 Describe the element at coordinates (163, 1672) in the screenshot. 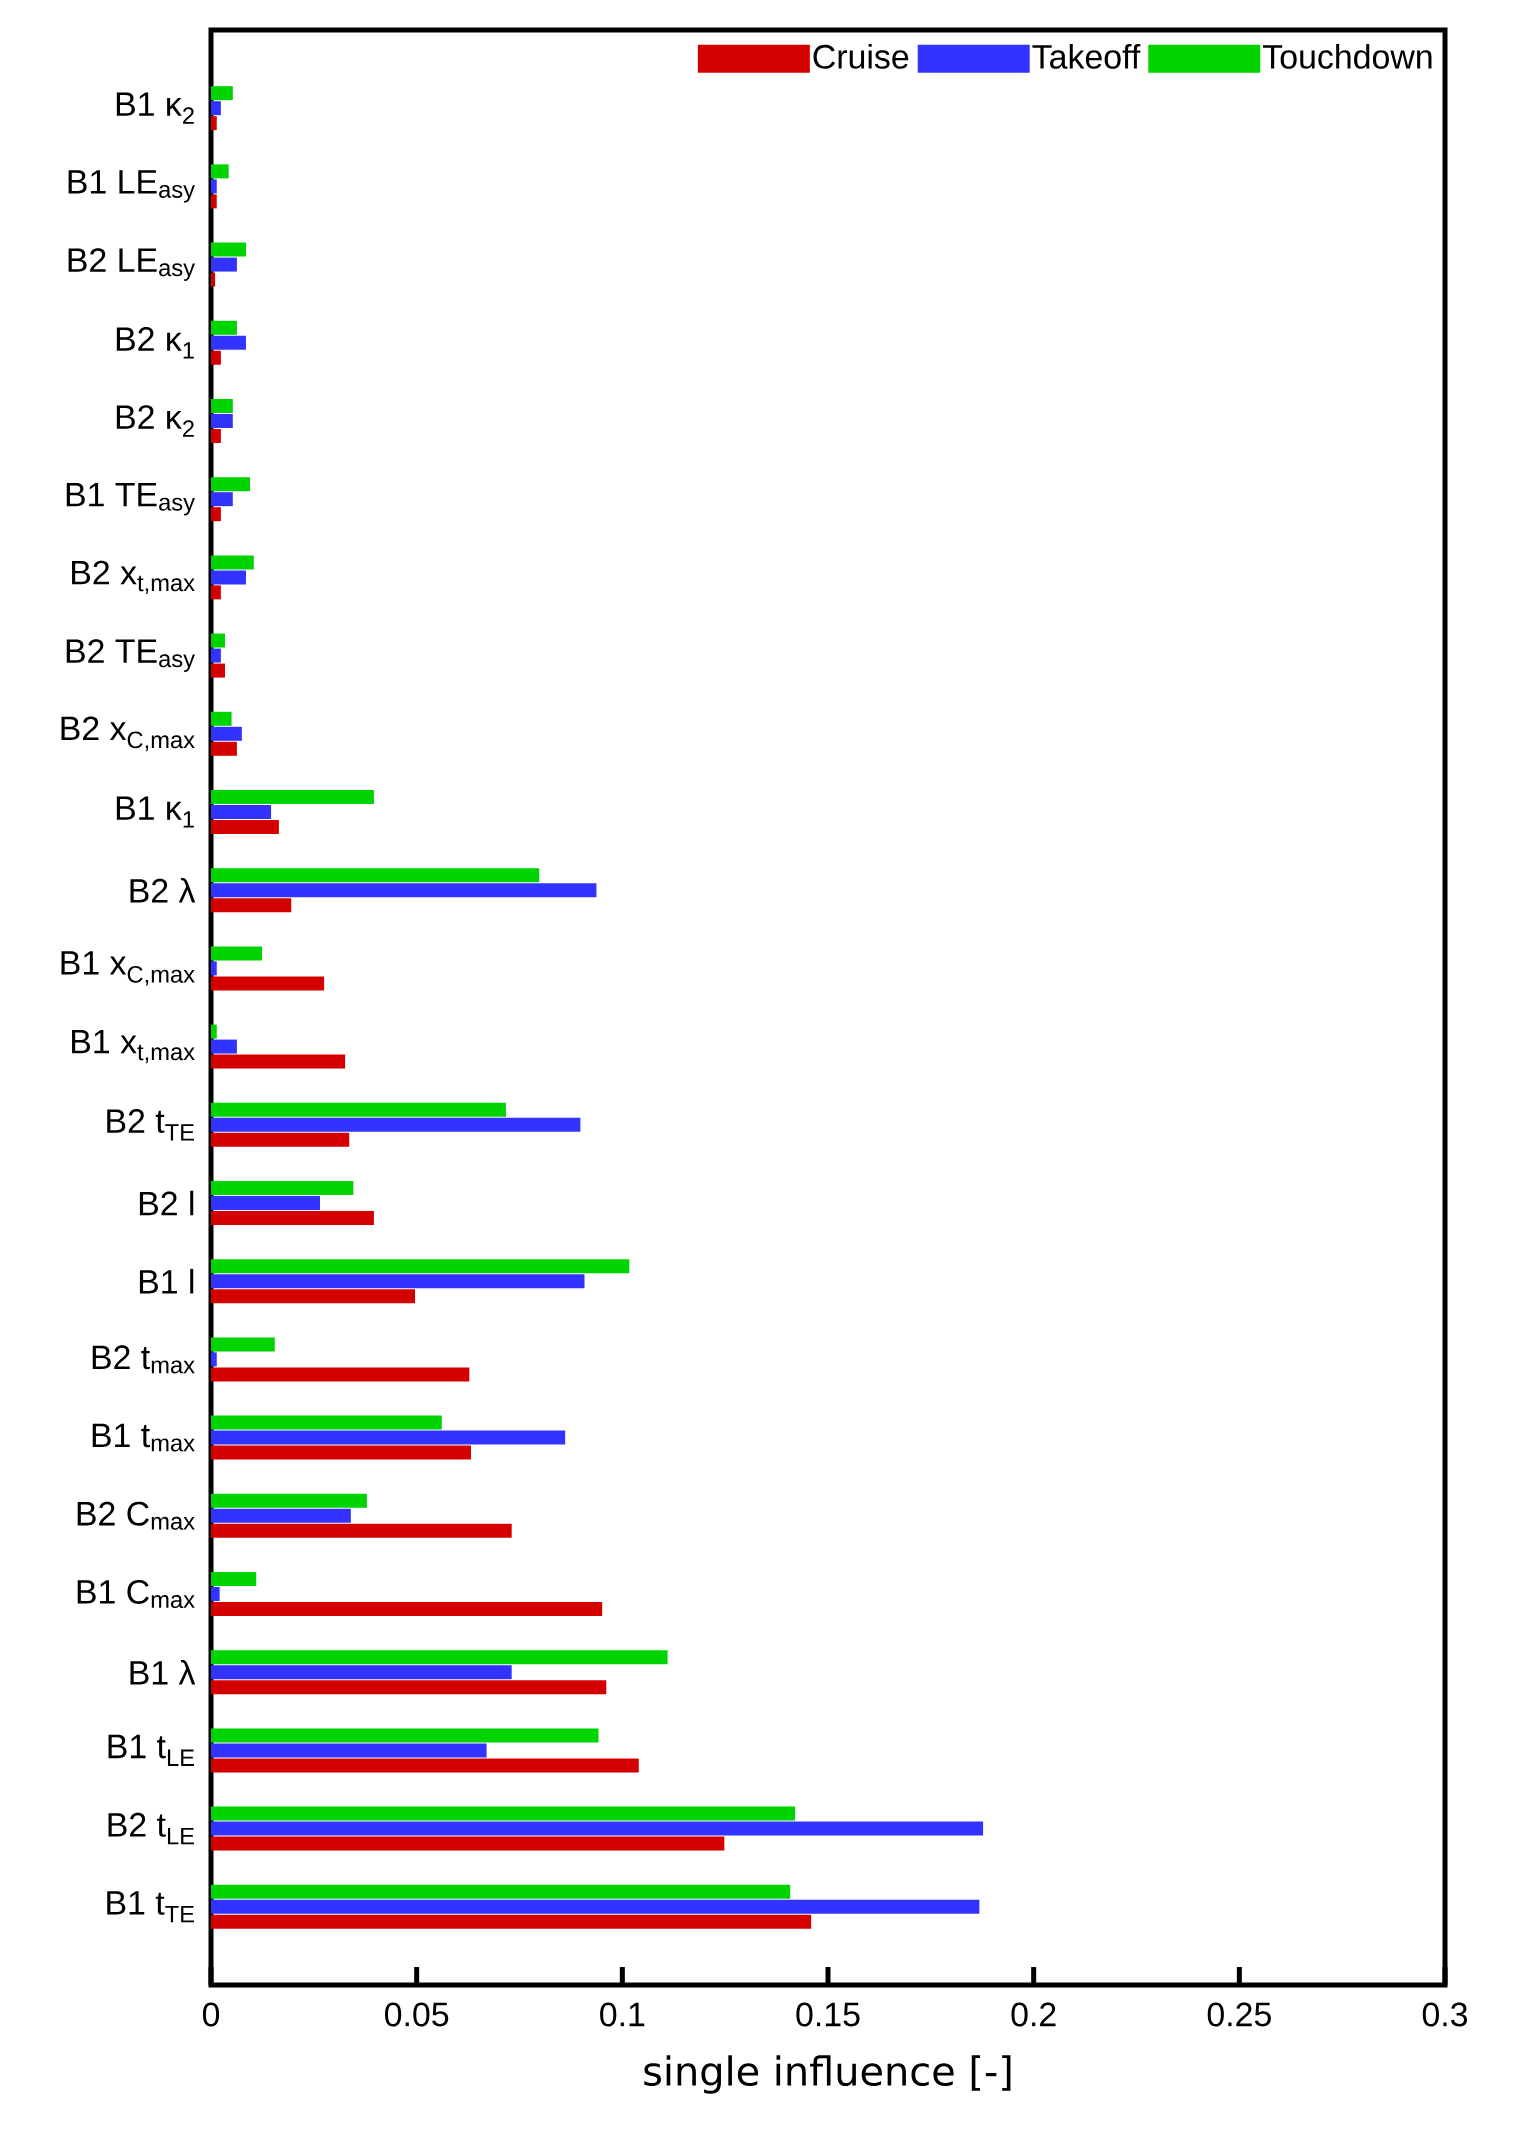

I see `y-tick-label: B1 λ` at that location.